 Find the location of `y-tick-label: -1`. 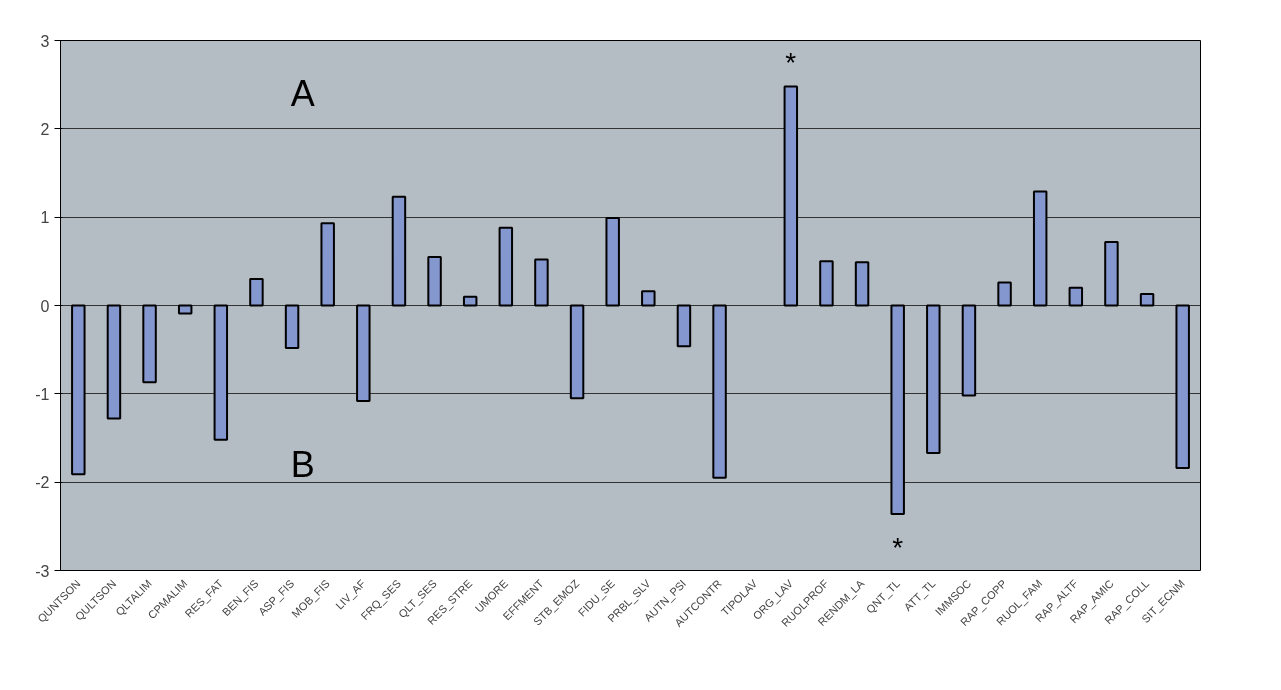

y-tick-label: -1 is located at coordinates (42, 394).